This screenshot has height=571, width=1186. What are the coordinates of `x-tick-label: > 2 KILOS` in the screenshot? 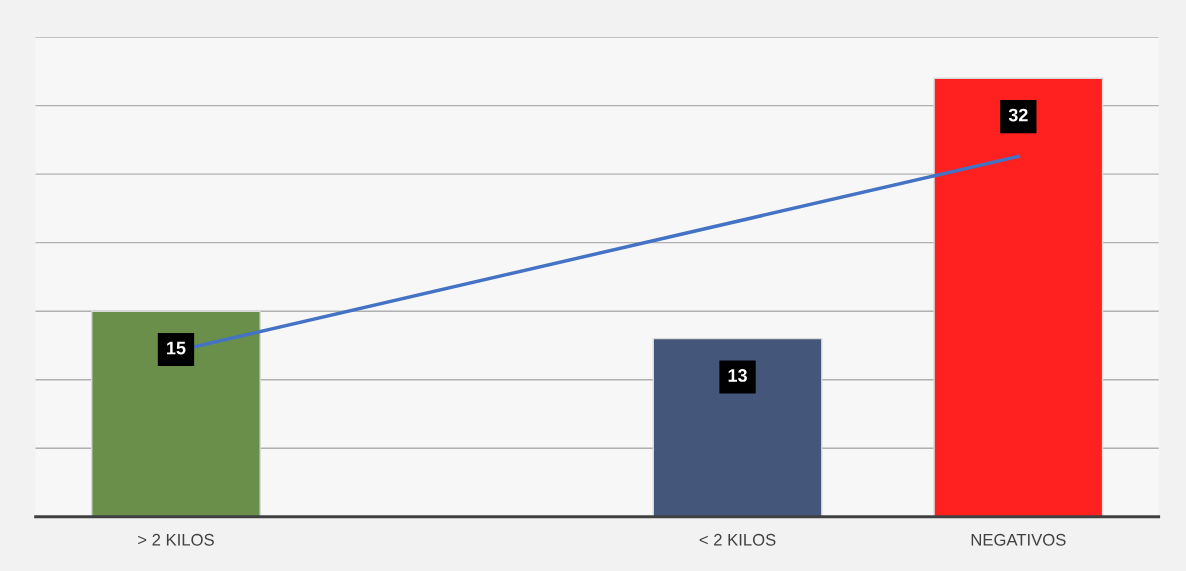 It's located at (176, 539).